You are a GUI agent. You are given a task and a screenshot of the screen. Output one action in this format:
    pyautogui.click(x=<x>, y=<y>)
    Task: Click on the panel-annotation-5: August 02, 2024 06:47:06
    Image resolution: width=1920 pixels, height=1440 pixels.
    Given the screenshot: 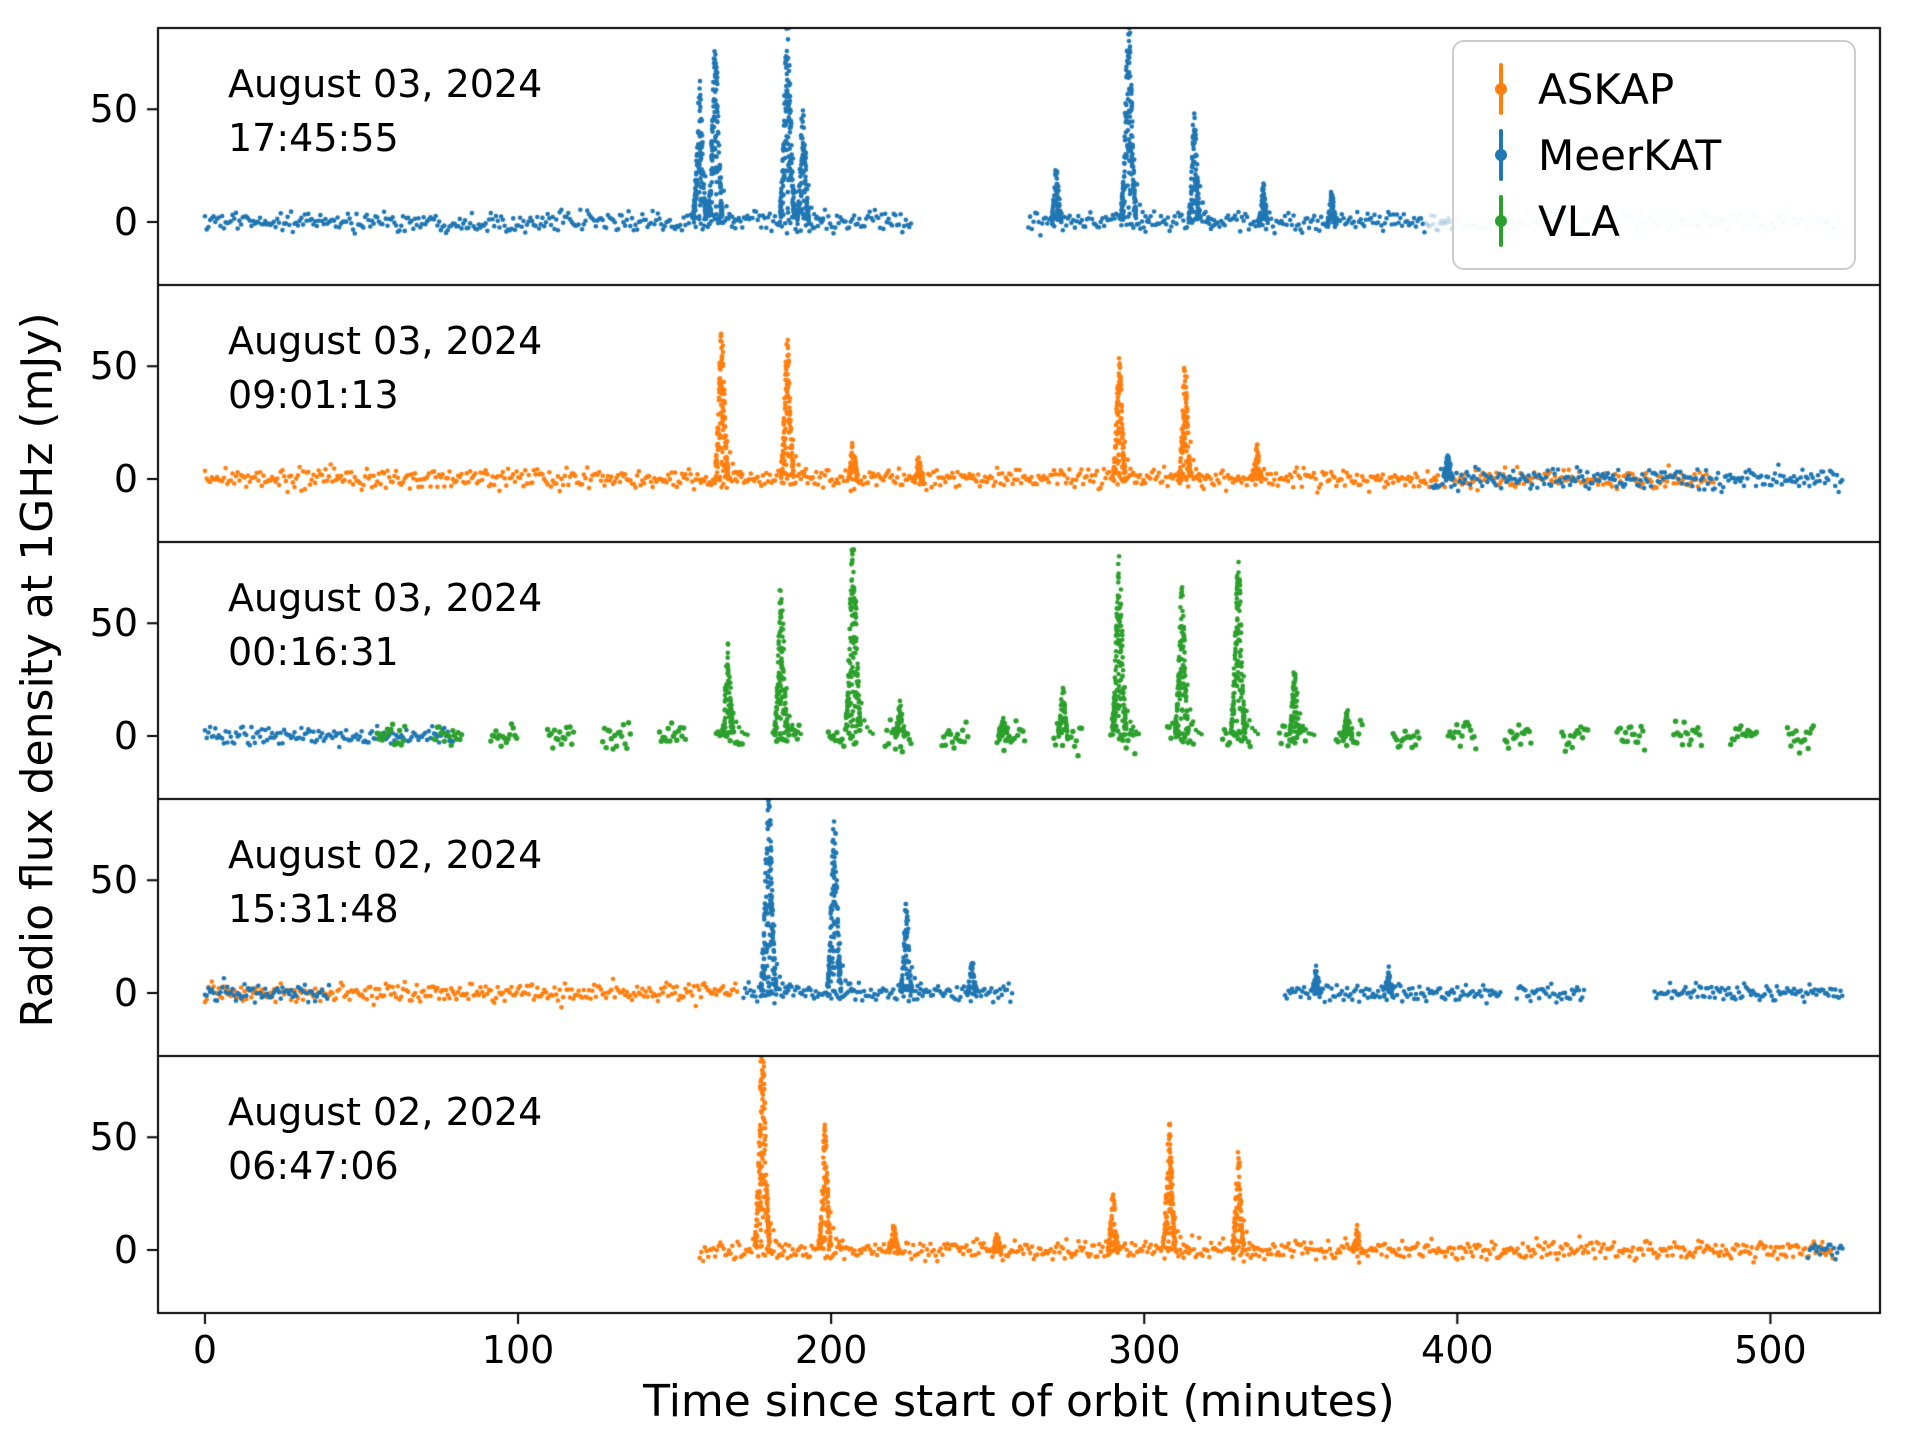 What is the action you would take?
    pyautogui.click(x=385, y=1140)
    